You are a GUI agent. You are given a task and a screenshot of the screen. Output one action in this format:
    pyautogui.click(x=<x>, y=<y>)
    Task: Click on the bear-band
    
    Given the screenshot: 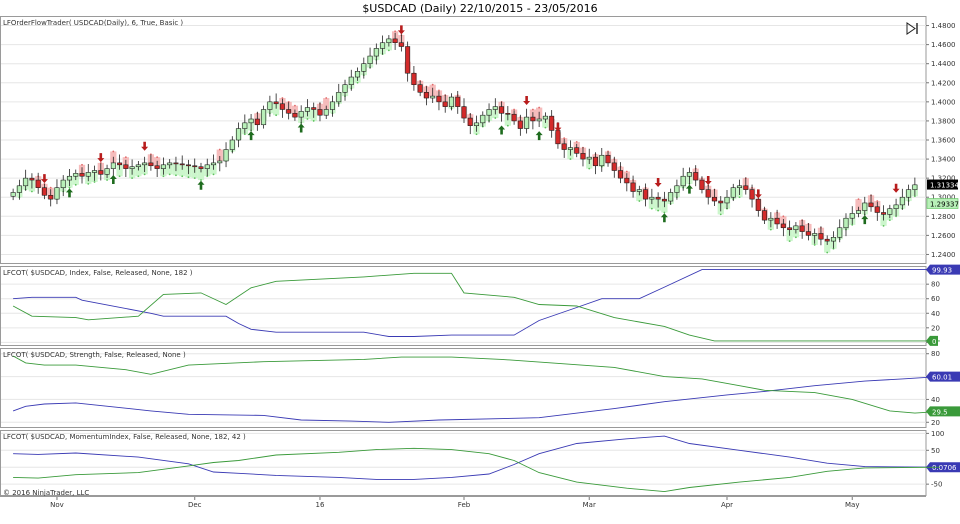 What is the action you would take?
    pyautogui.click(x=219, y=155)
    